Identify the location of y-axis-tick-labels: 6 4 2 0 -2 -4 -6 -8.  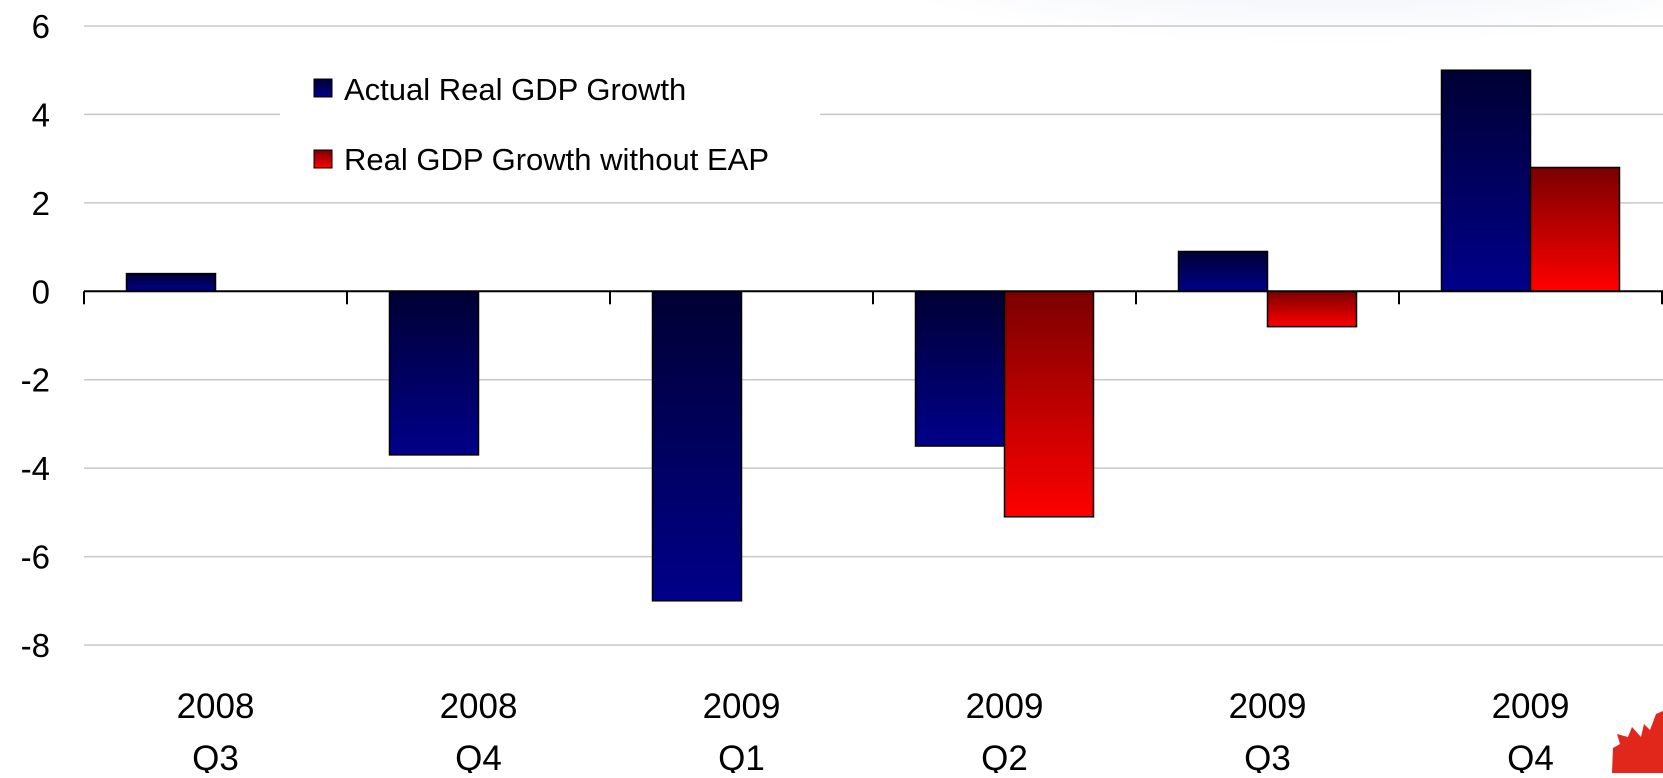
(35, 336).